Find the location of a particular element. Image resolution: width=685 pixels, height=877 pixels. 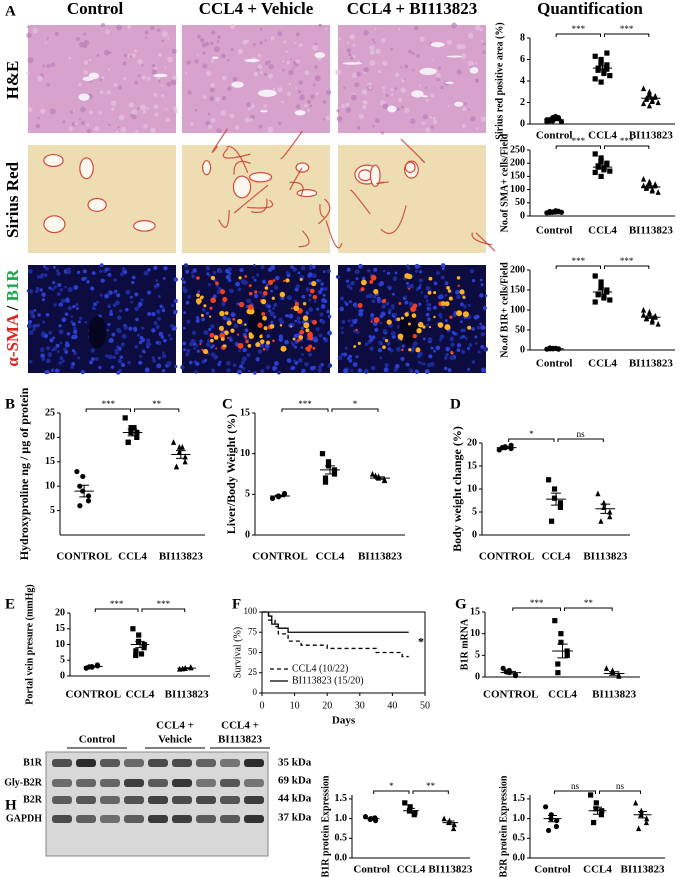

y-tick-label: 100 is located at coordinates (517, 189).